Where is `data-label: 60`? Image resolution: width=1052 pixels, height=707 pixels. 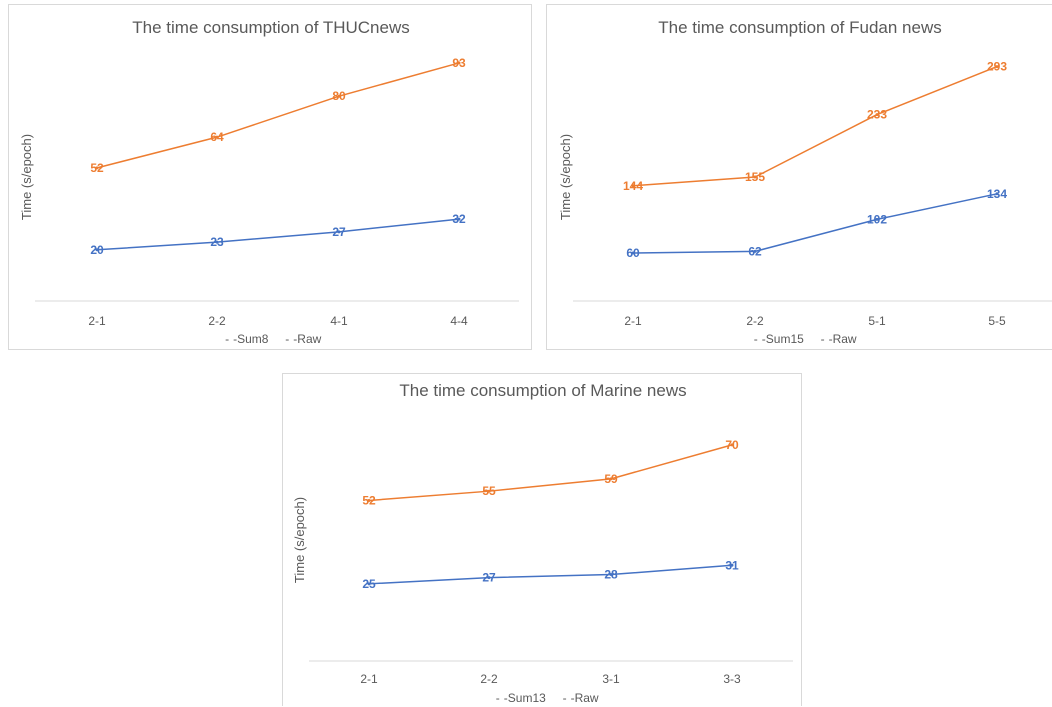 data-label: 60 is located at coordinates (633, 253).